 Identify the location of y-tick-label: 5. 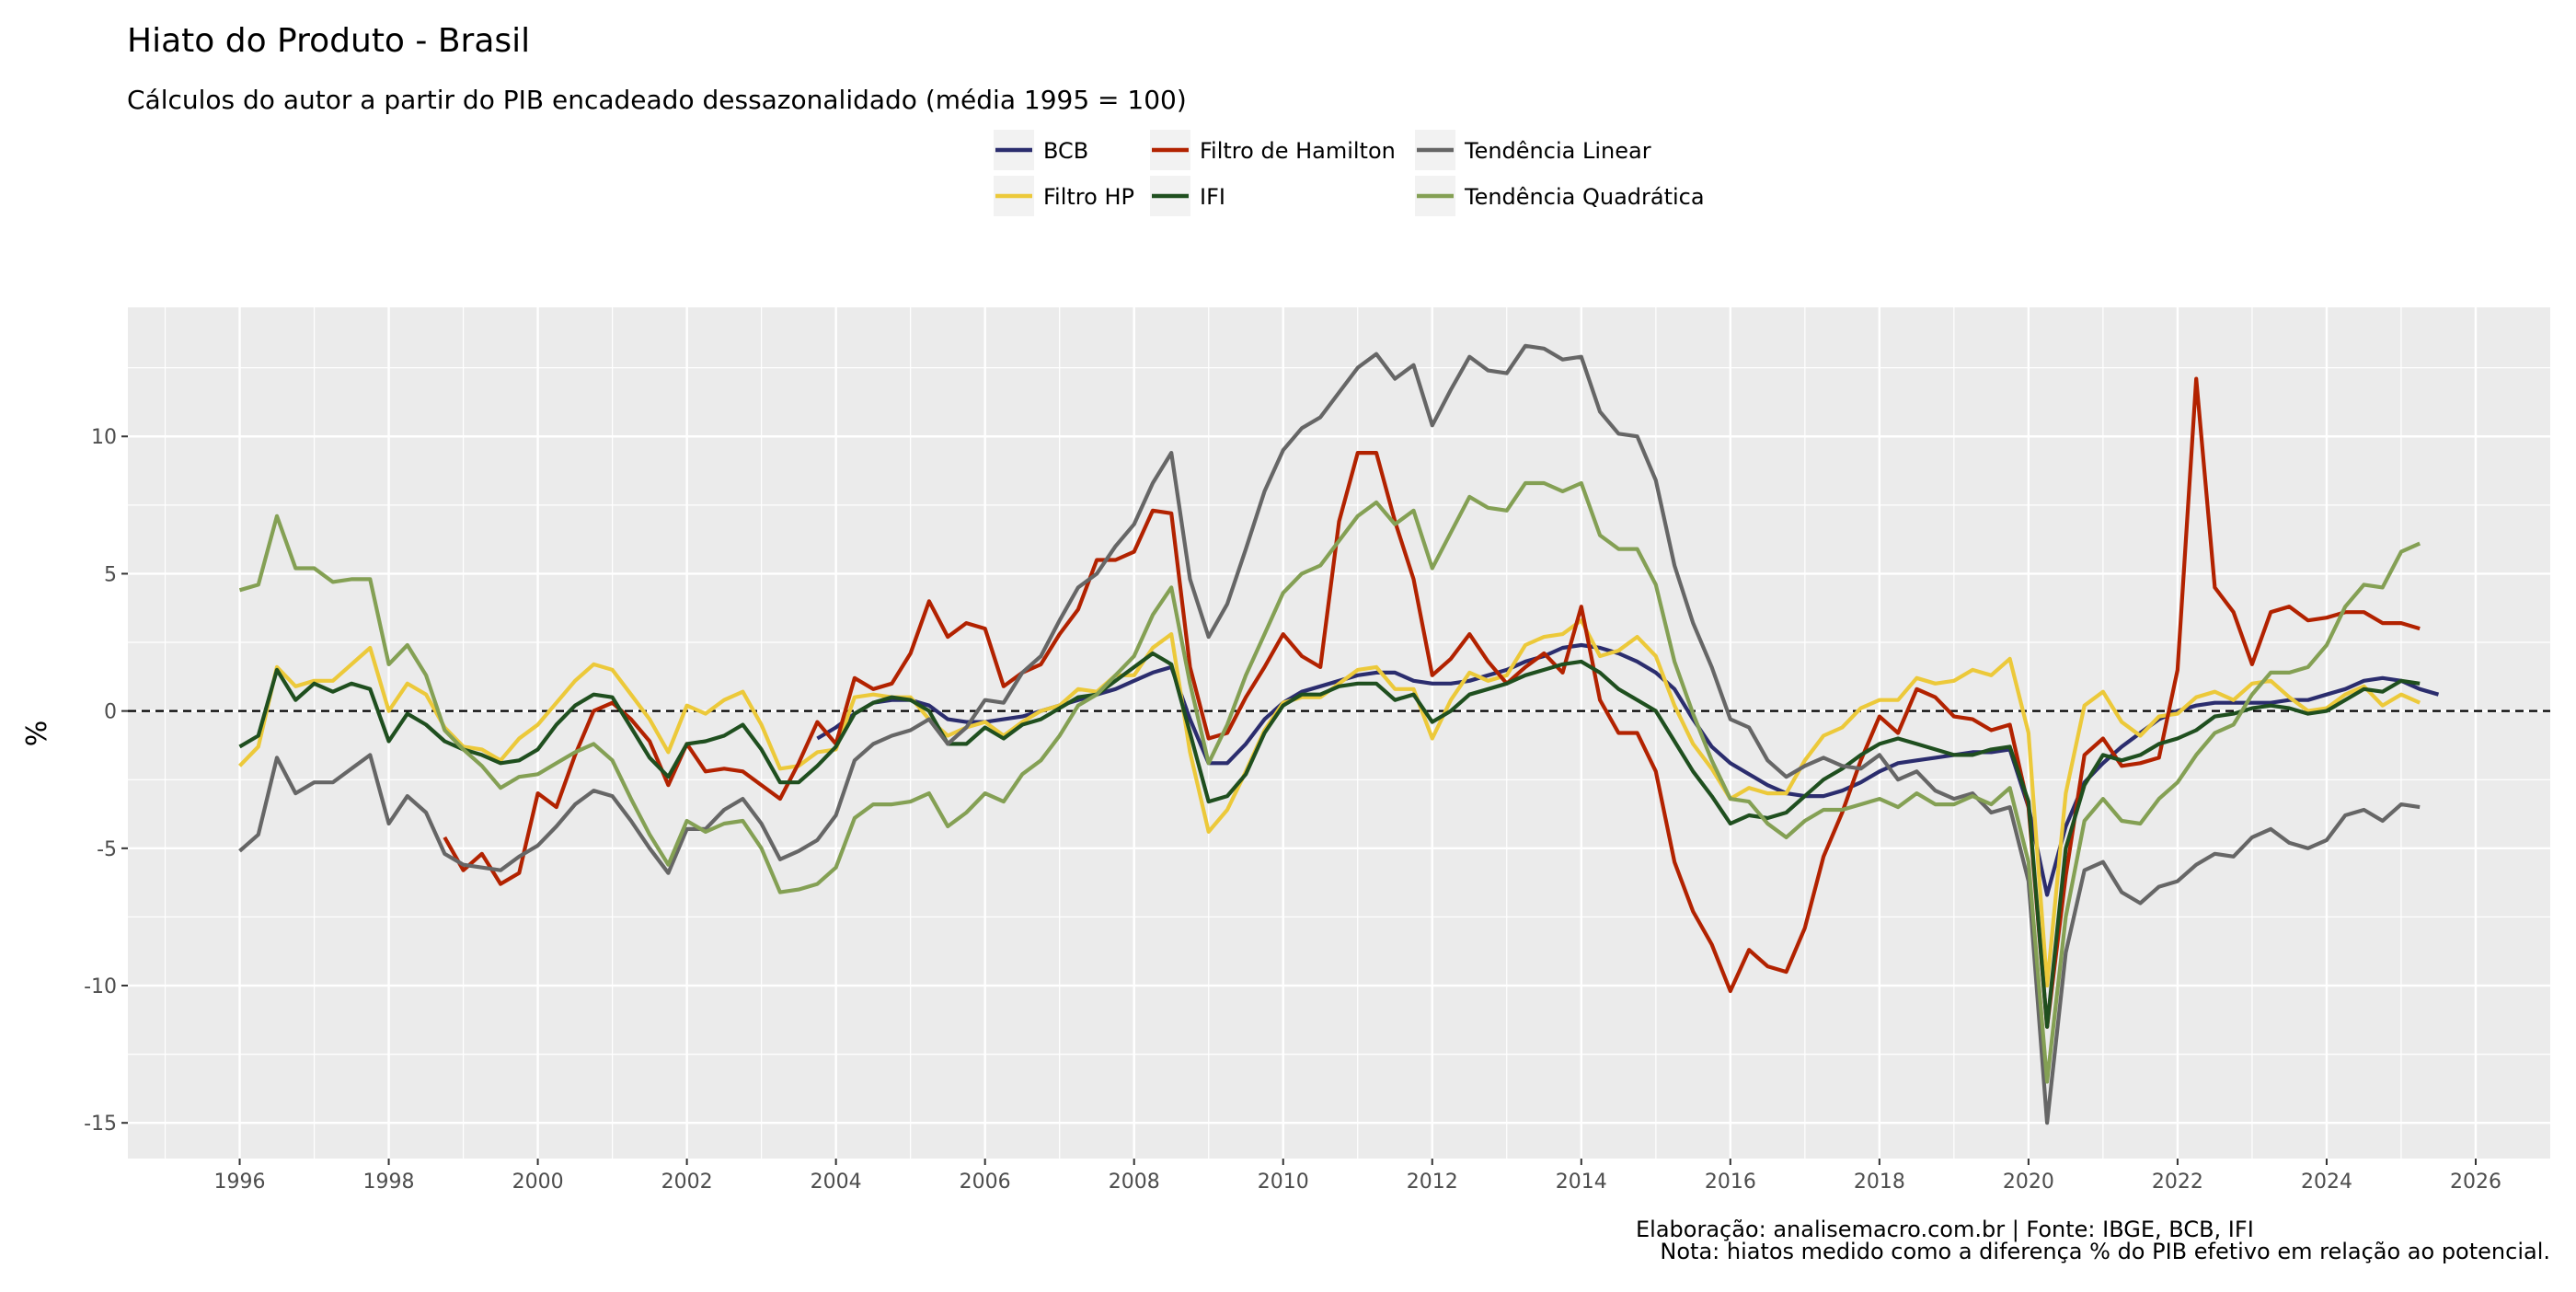
(110, 574).